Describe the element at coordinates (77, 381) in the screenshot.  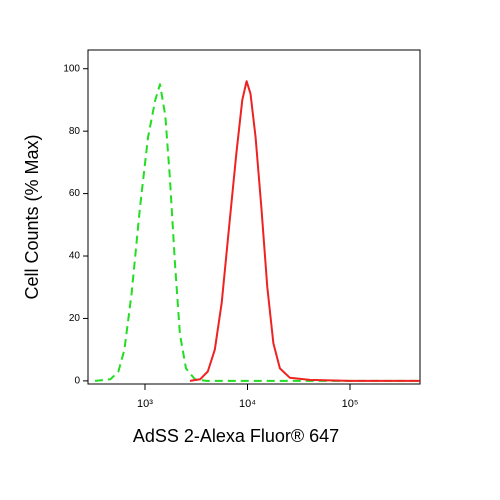
I see `y-tick-label: 0` at that location.